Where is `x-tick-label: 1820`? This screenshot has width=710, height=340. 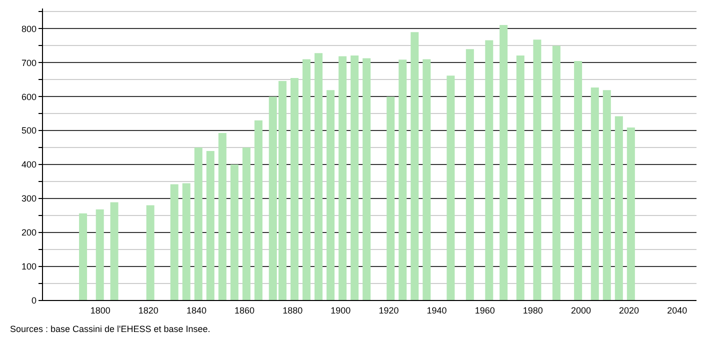
x-tick-label: 1820 is located at coordinates (148, 311).